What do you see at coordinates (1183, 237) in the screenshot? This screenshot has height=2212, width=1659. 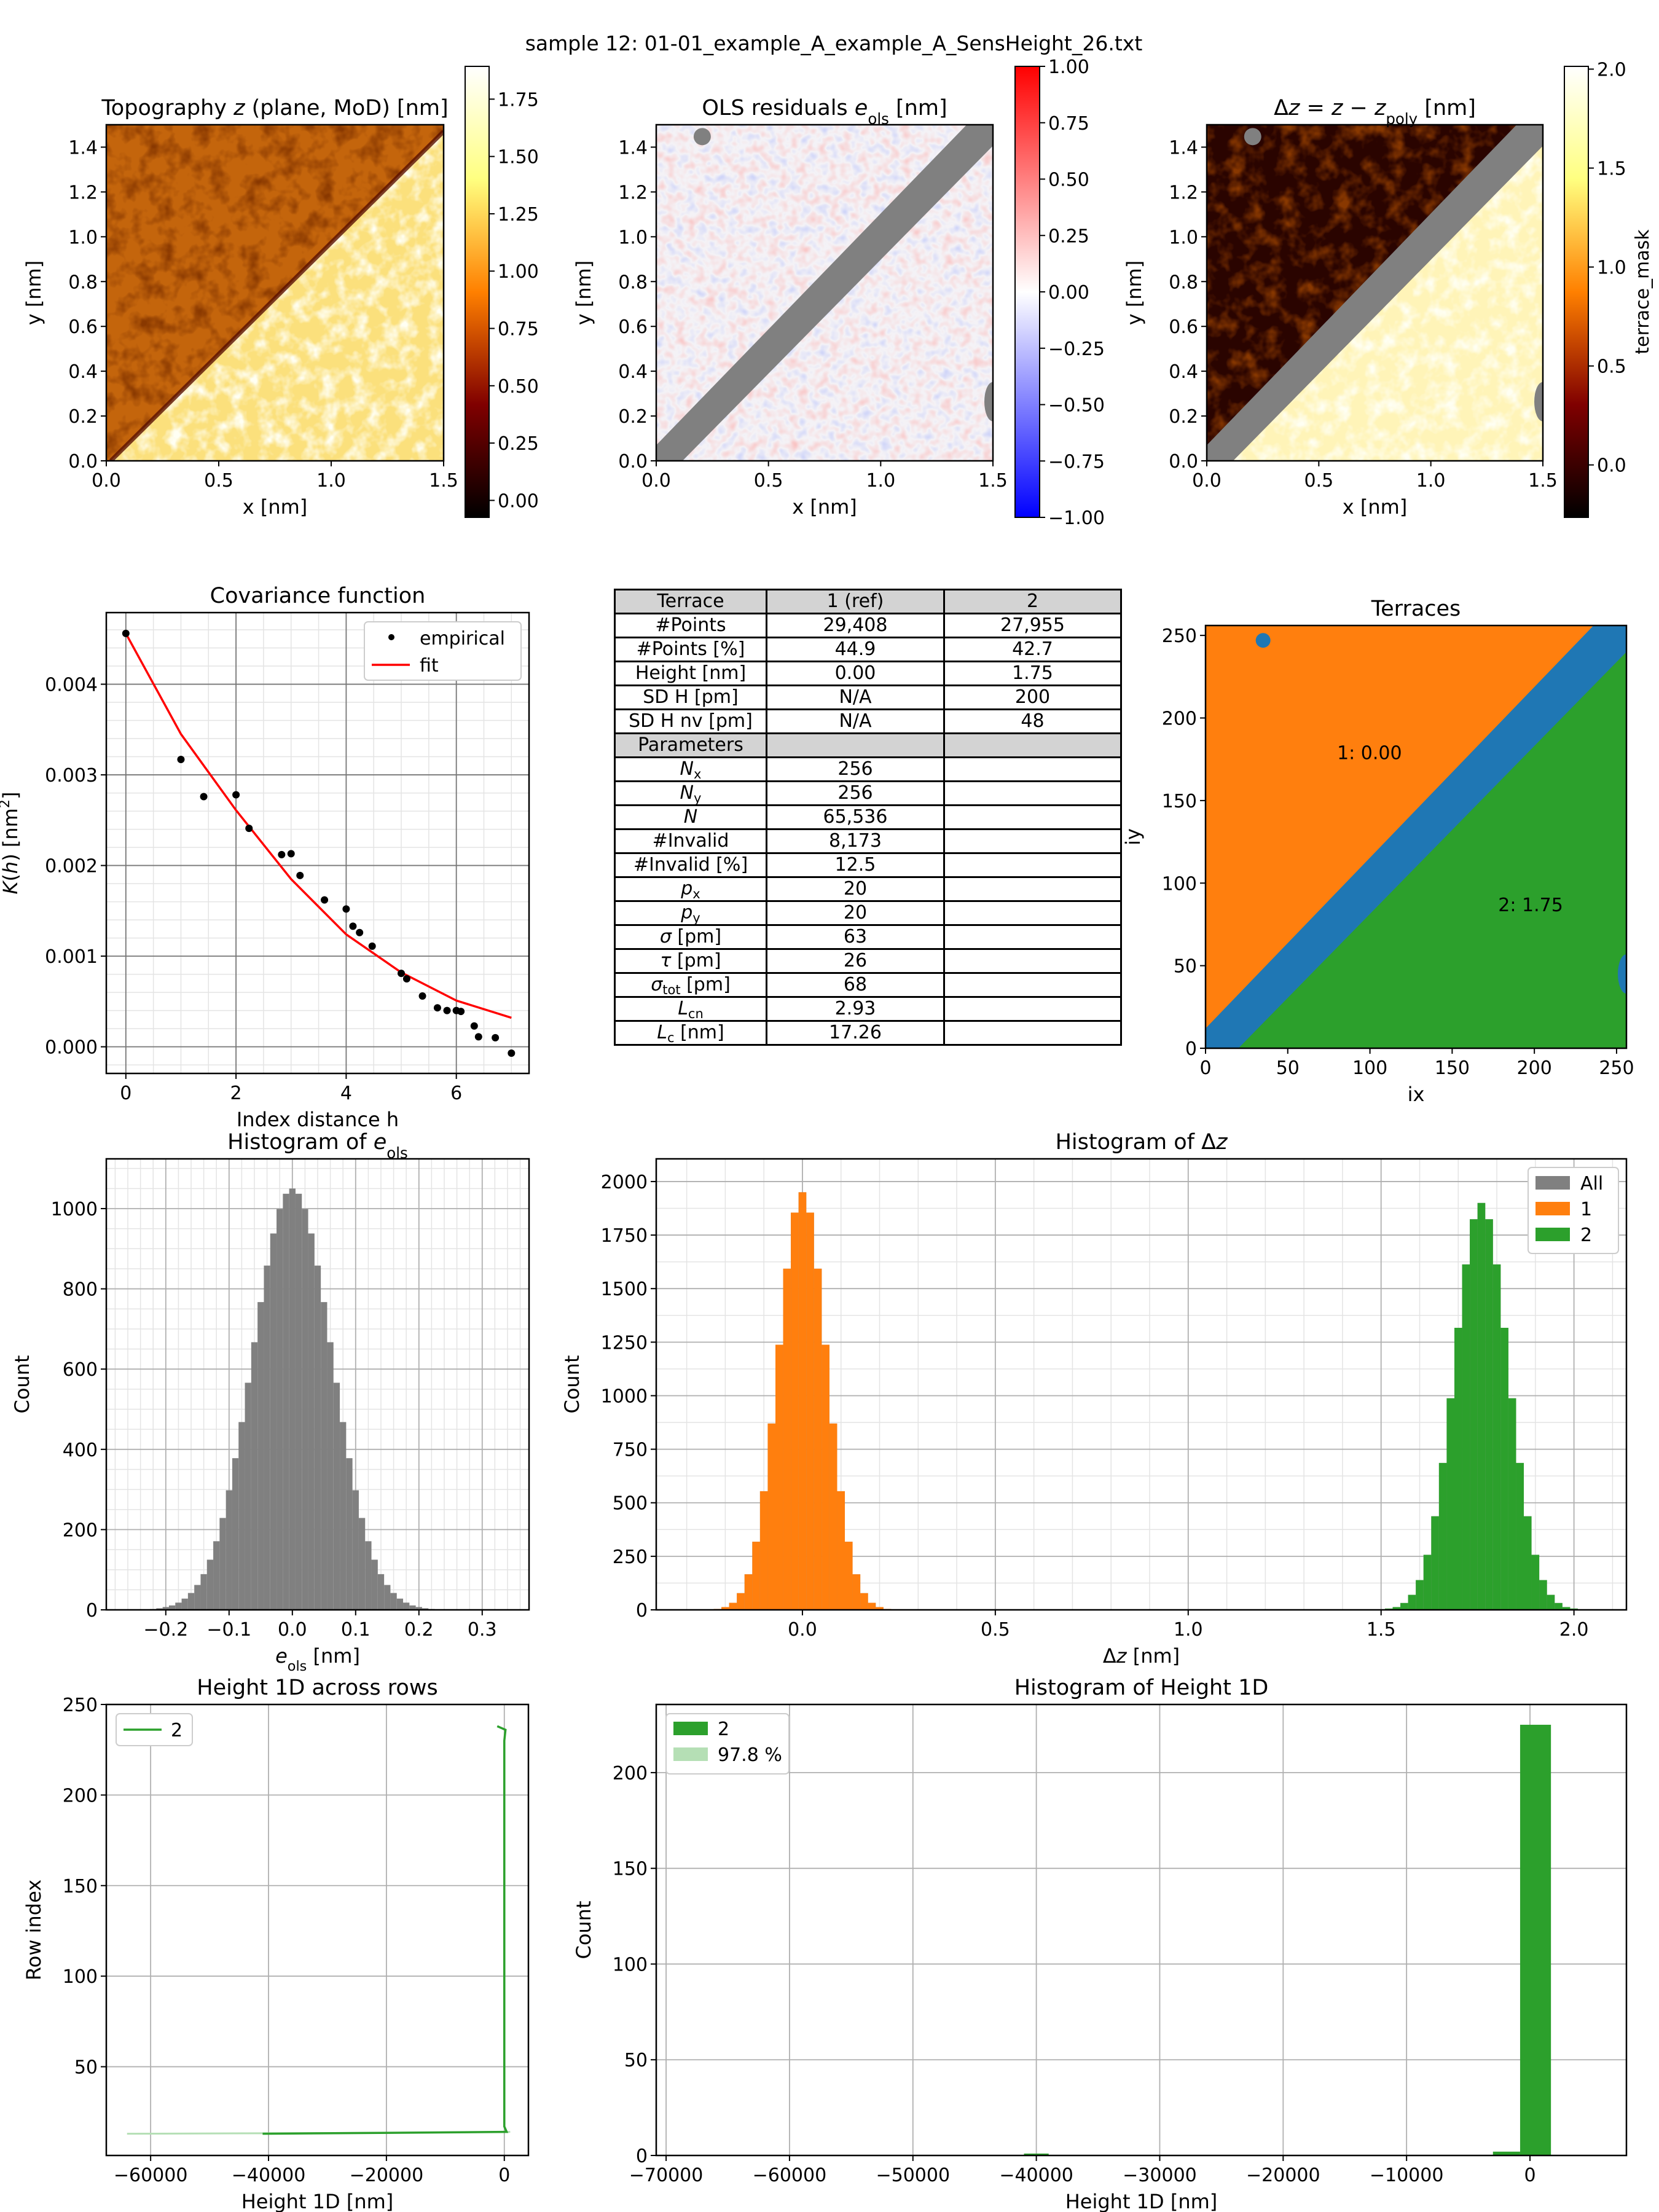 I see `y-tick-label: 1.0` at bounding box center [1183, 237].